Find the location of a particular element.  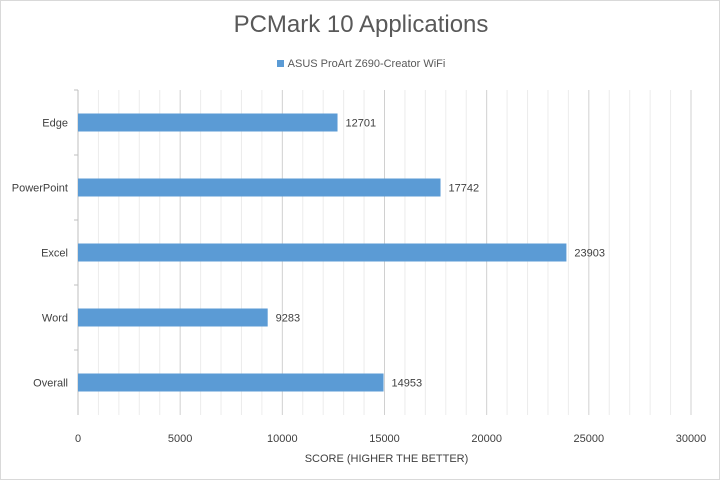

bar-overall is located at coordinates (231, 382).